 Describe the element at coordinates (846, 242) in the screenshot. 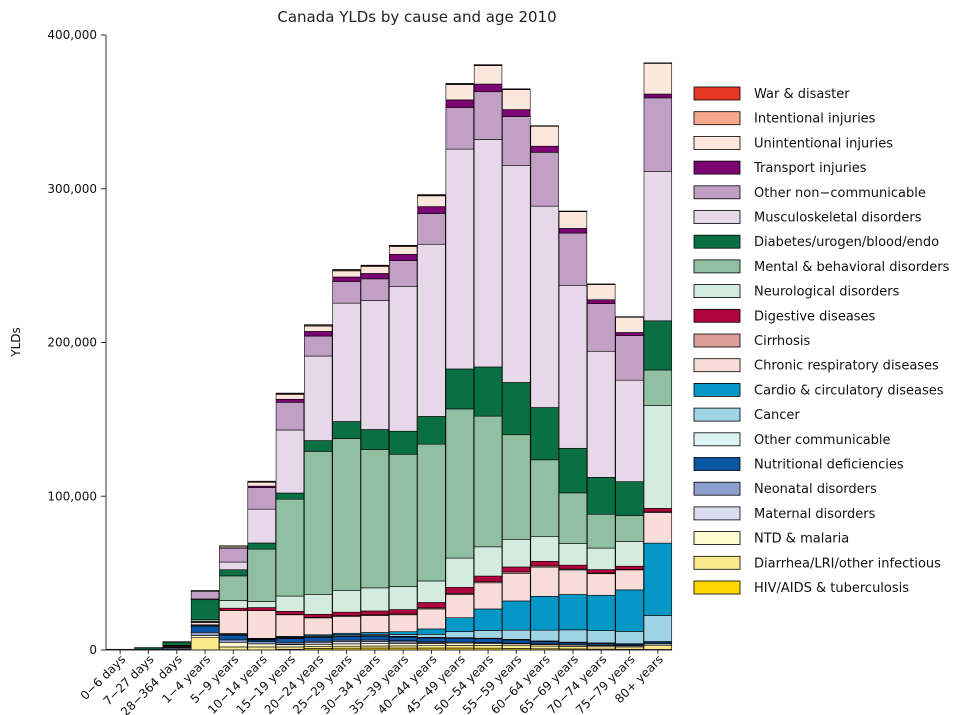

I see `legend-label: Diabetes/urogen/blood/endo` at that location.